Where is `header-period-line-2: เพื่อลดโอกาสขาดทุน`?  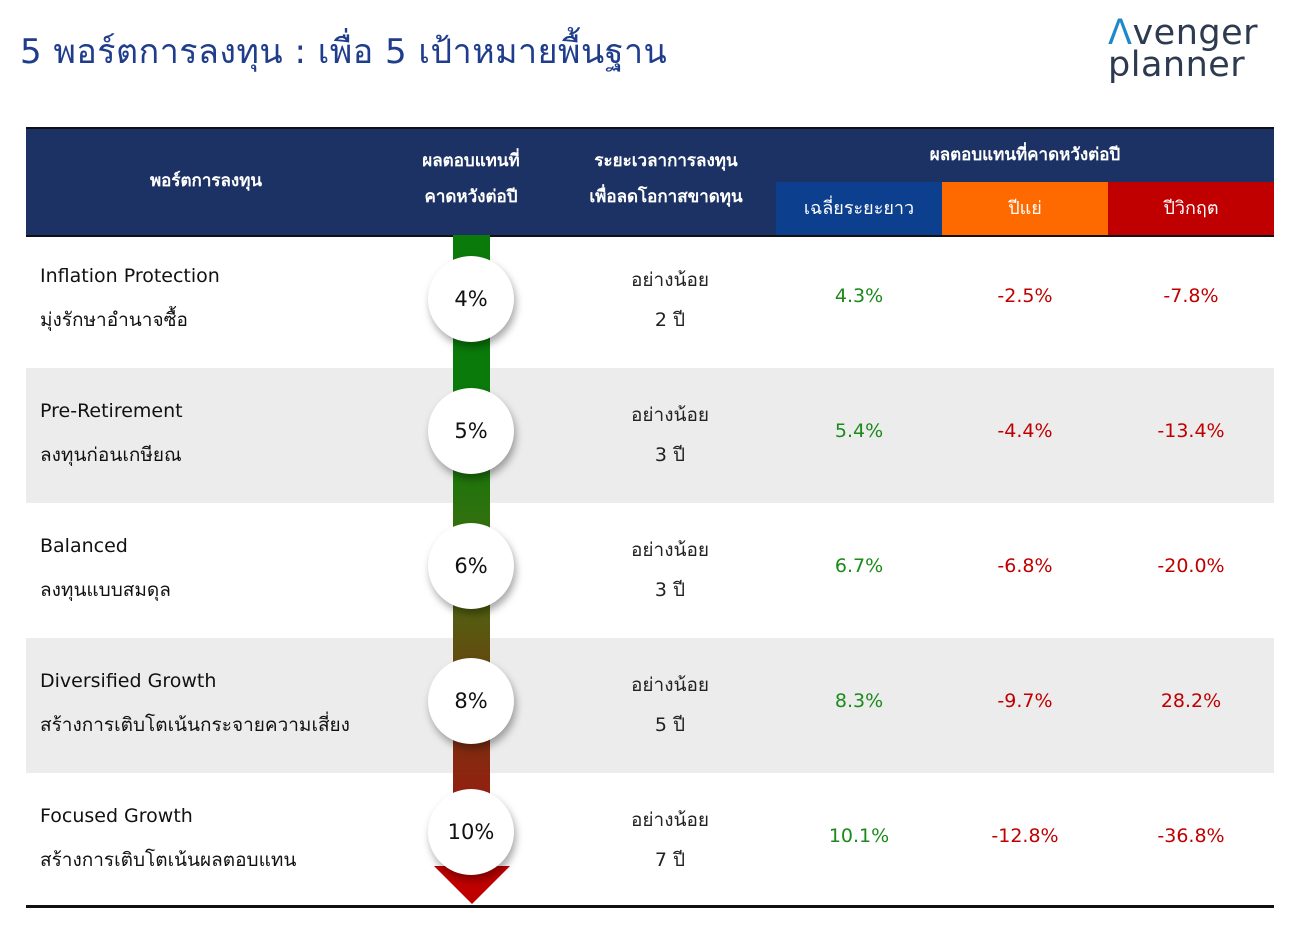
header-period-line-2: เพื่อลดโอกาสขาดทุน is located at coordinates (666, 197).